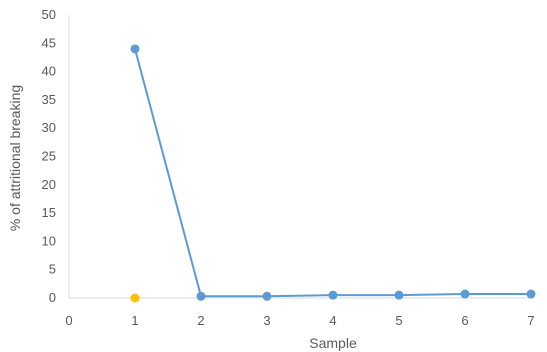 The image size is (547, 352). What do you see at coordinates (52, 269) in the screenshot?
I see `y-tick-label: 5` at bounding box center [52, 269].